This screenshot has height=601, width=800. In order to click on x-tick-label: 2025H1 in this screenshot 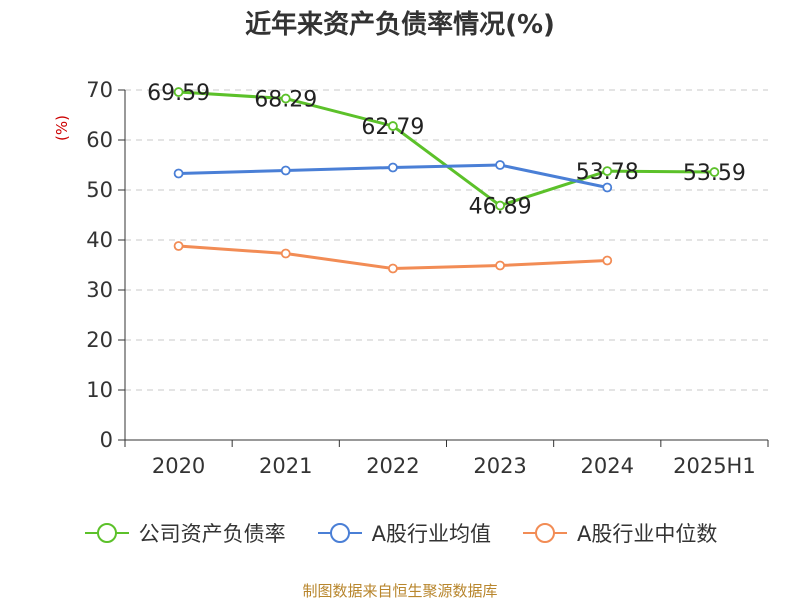, I will do `click(714, 466)`.